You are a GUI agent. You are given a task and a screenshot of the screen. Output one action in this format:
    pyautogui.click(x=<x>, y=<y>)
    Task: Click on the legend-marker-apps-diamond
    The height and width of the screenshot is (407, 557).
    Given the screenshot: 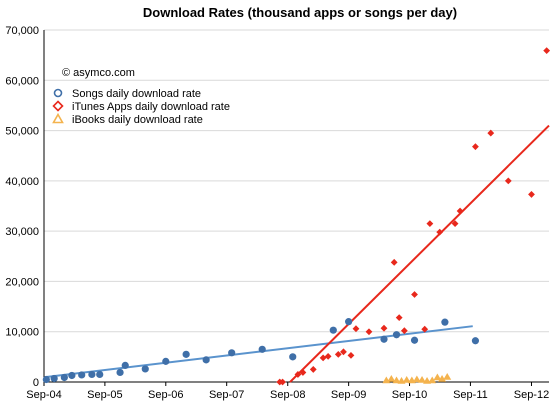 What is the action you would take?
    pyautogui.click(x=58, y=106)
    